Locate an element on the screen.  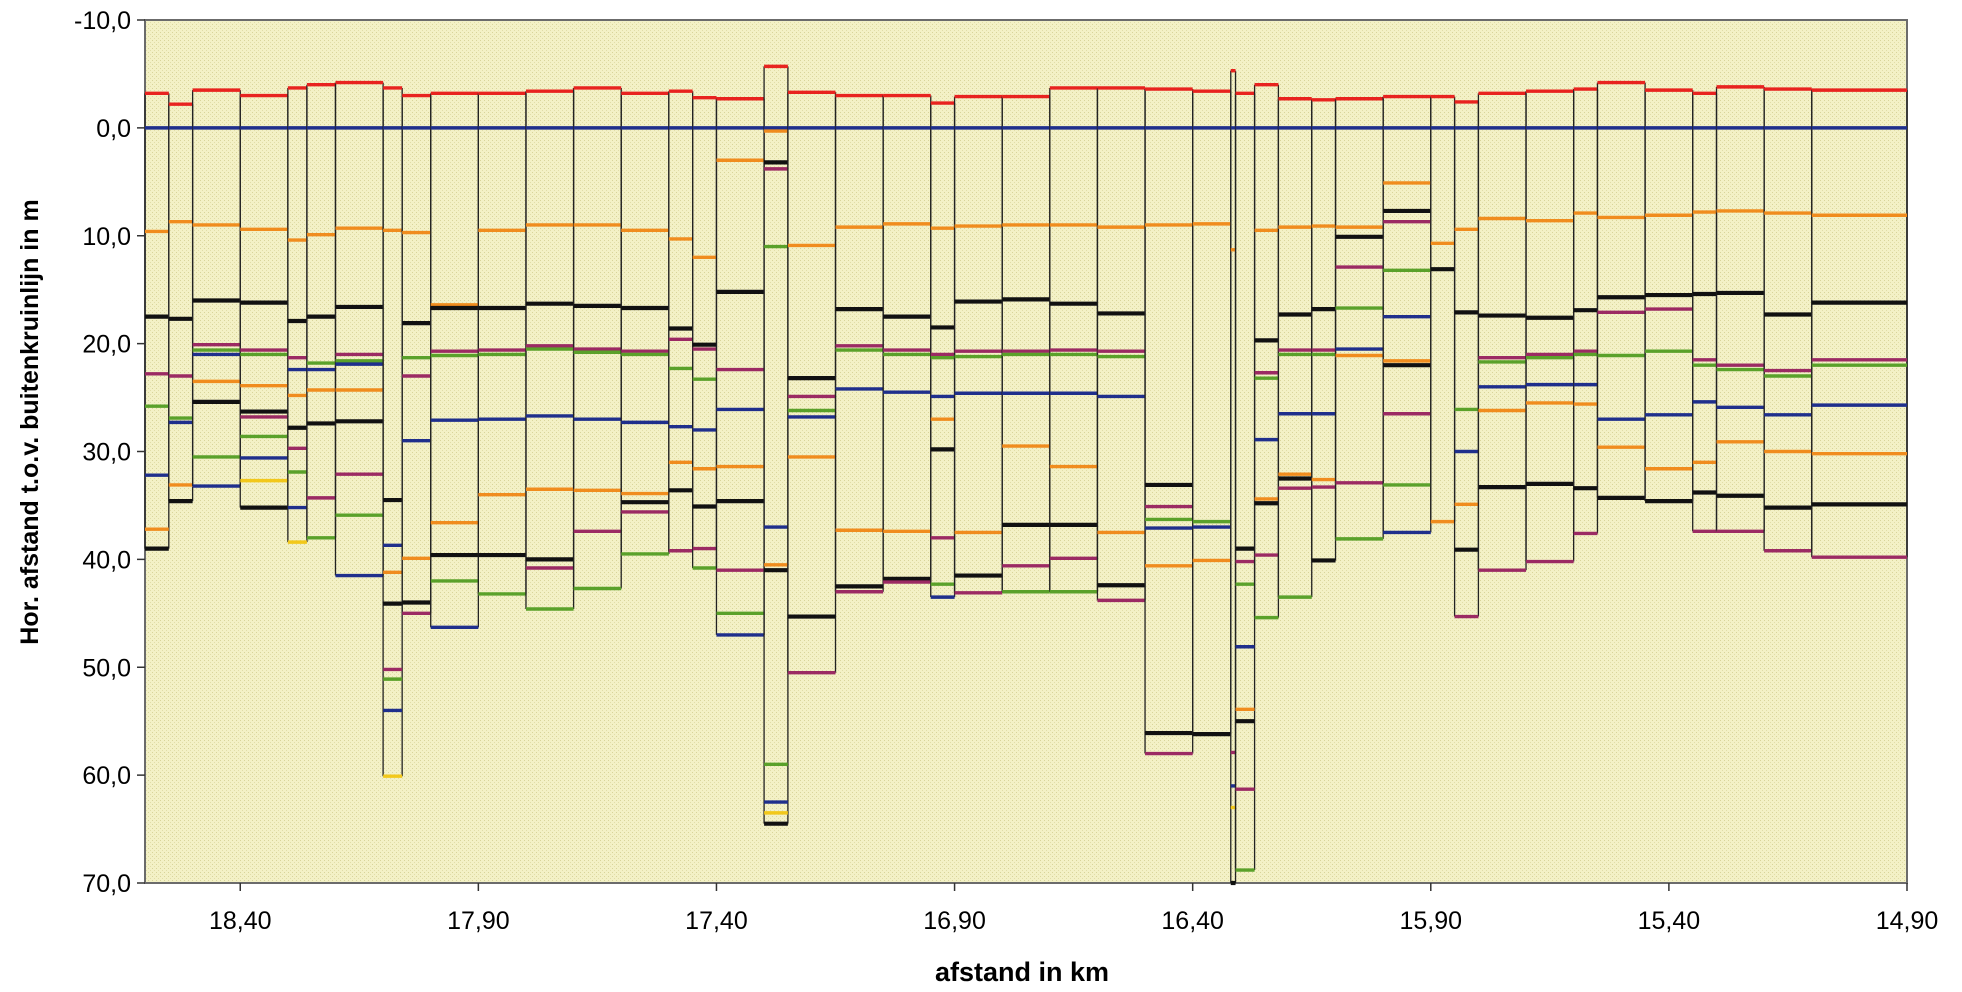
x-tick-label: 15,40 is located at coordinates (1669, 921).